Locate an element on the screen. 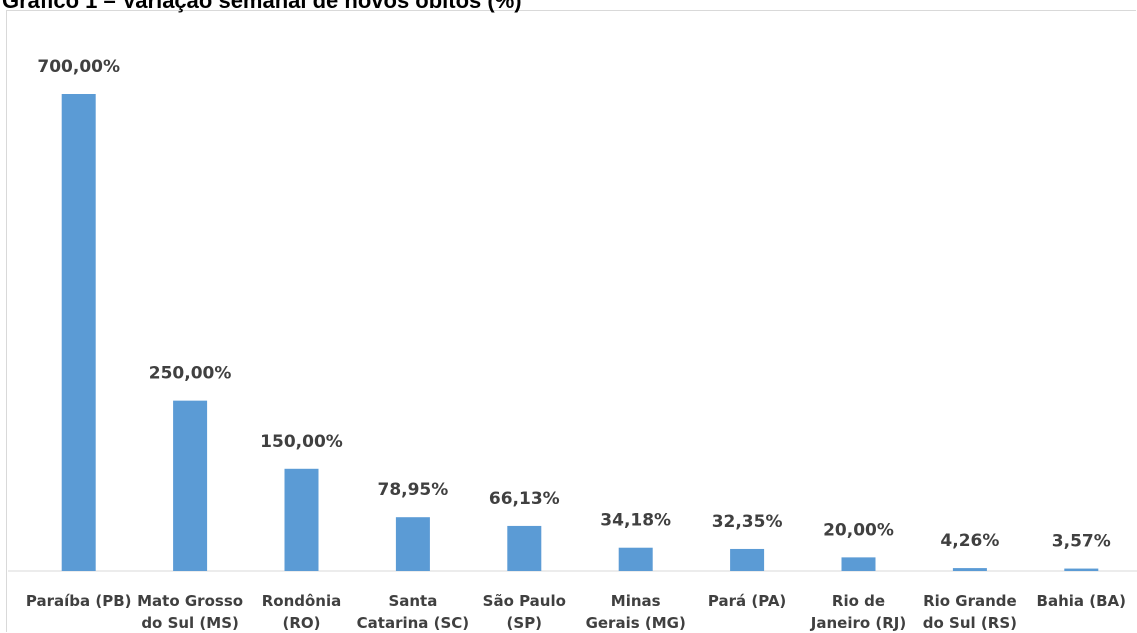 This screenshot has width=1137, height=633. category-label: Paraíba (PB) is located at coordinates (79, 601).